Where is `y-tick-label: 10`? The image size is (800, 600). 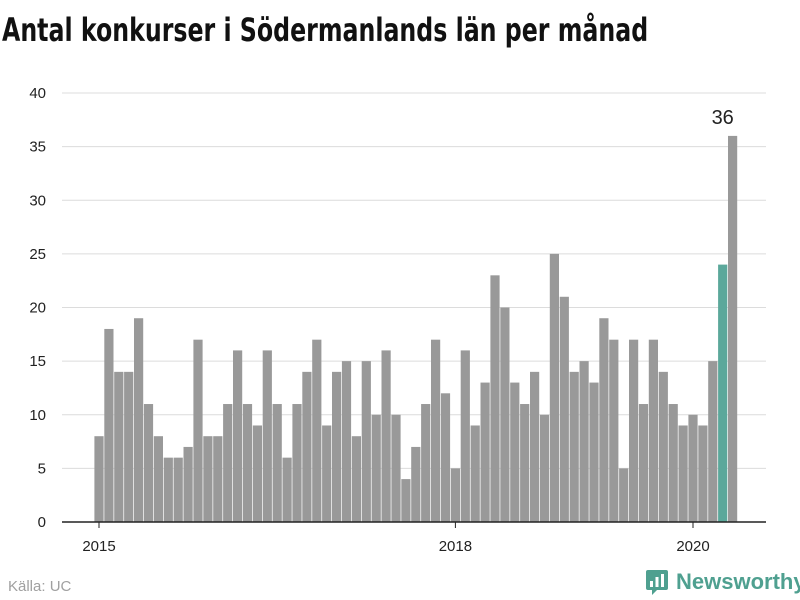
y-tick-label: 10 is located at coordinates (37, 415).